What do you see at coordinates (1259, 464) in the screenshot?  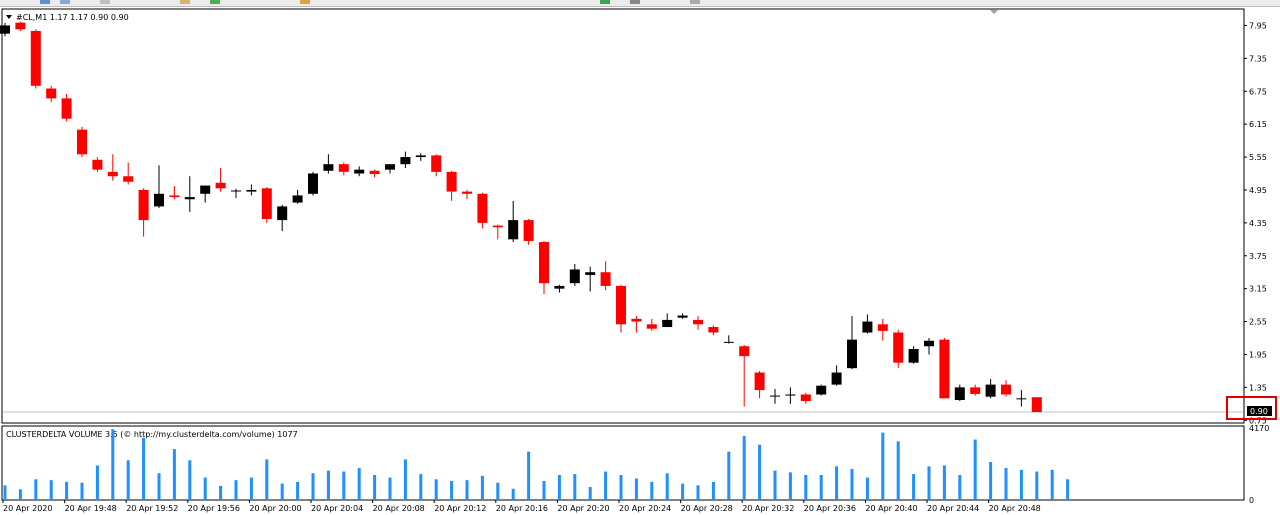 I see `volume-axis: 4170 0` at bounding box center [1259, 464].